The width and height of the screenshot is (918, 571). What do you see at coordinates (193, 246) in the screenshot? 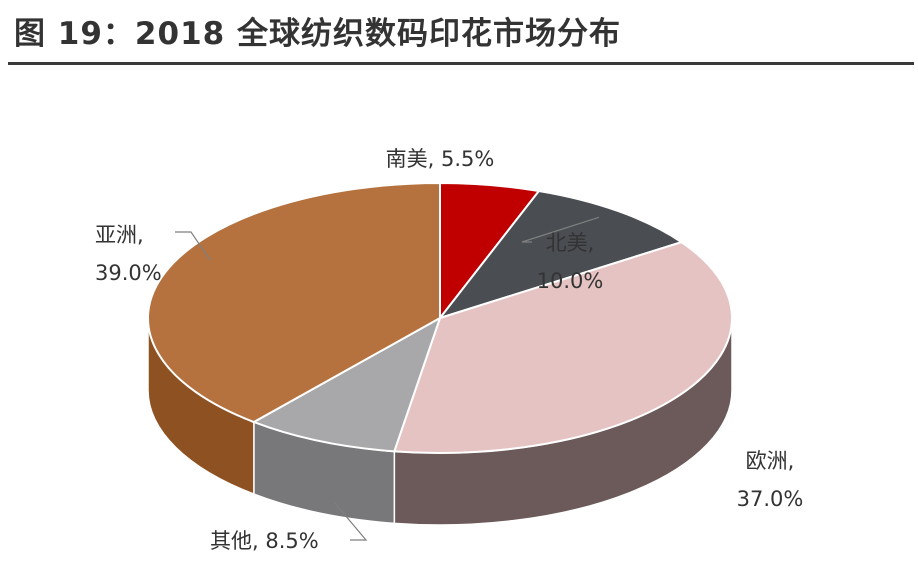
I see `leader-亚洲` at bounding box center [193, 246].